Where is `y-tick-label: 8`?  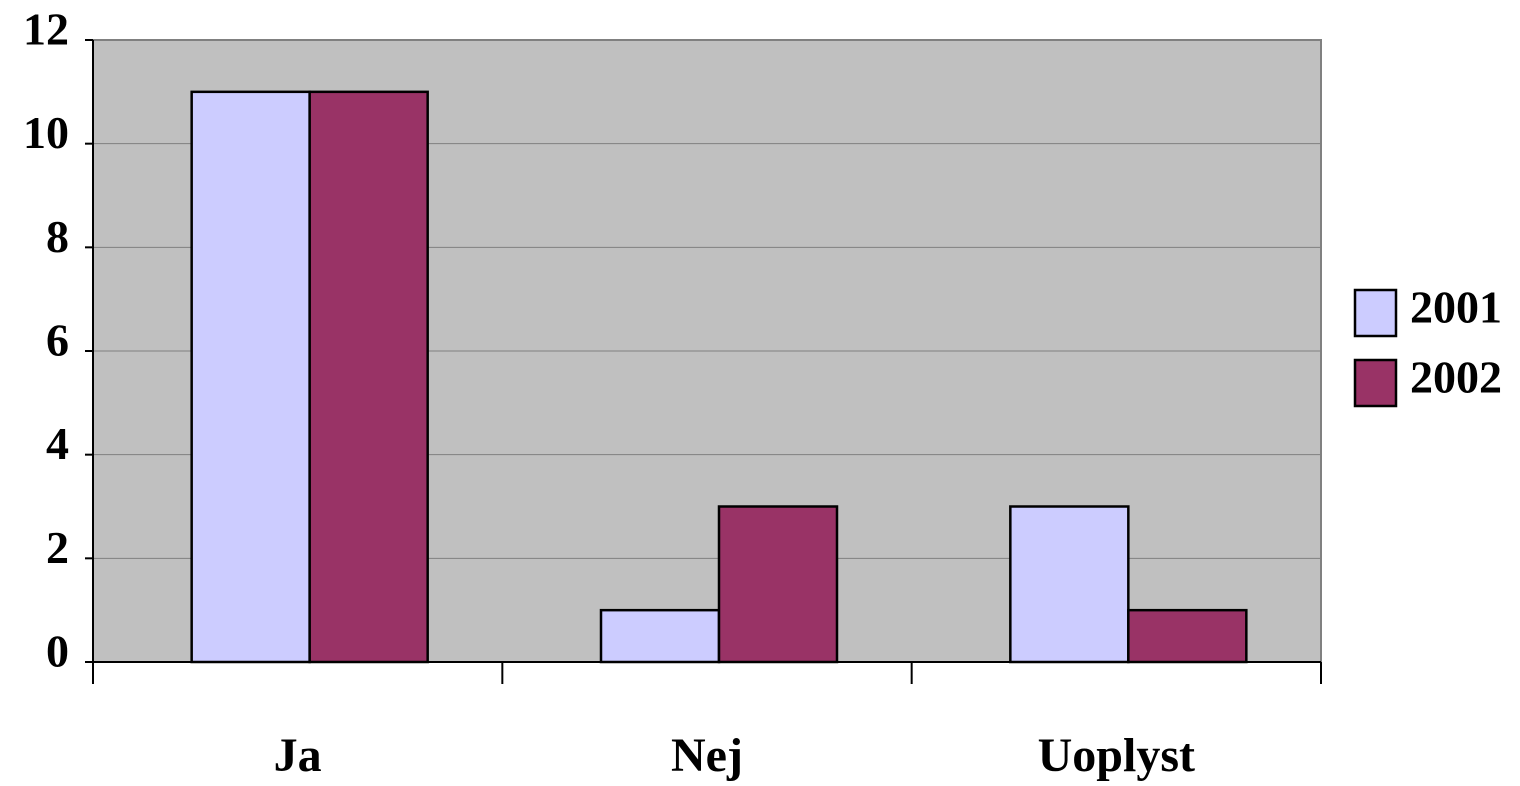 y-tick-label: 8 is located at coordinates (57, 236).